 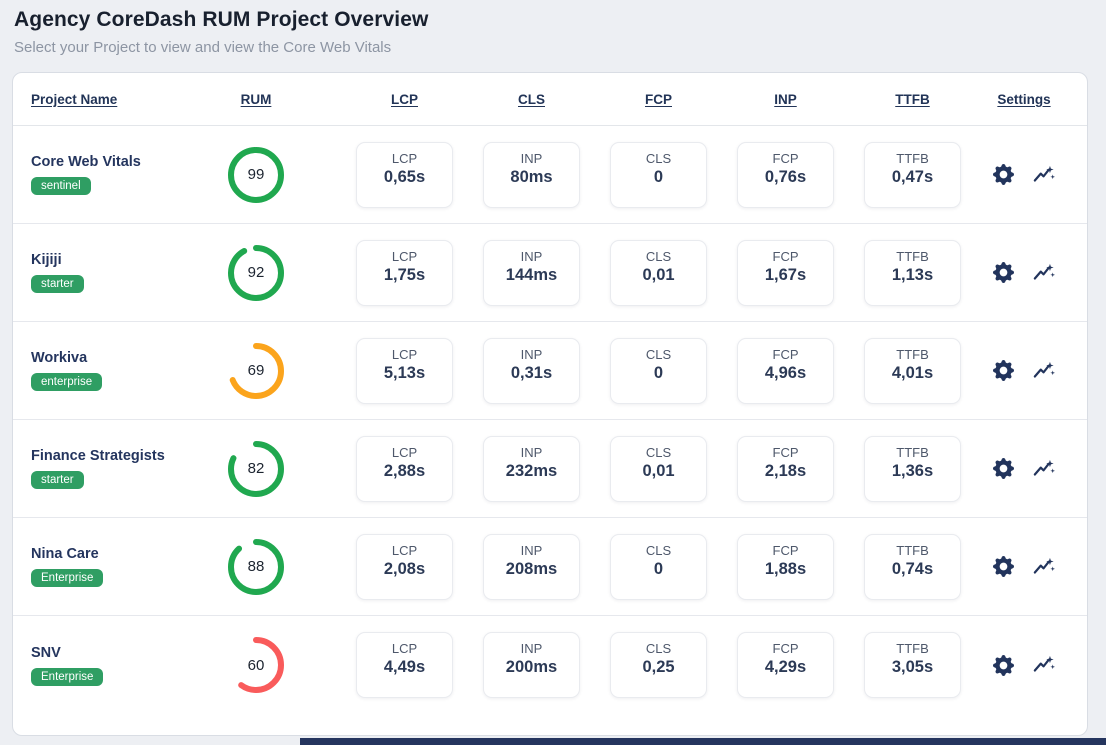 I want to click on plan-badge: enterprise, so click(x=67, y=382).